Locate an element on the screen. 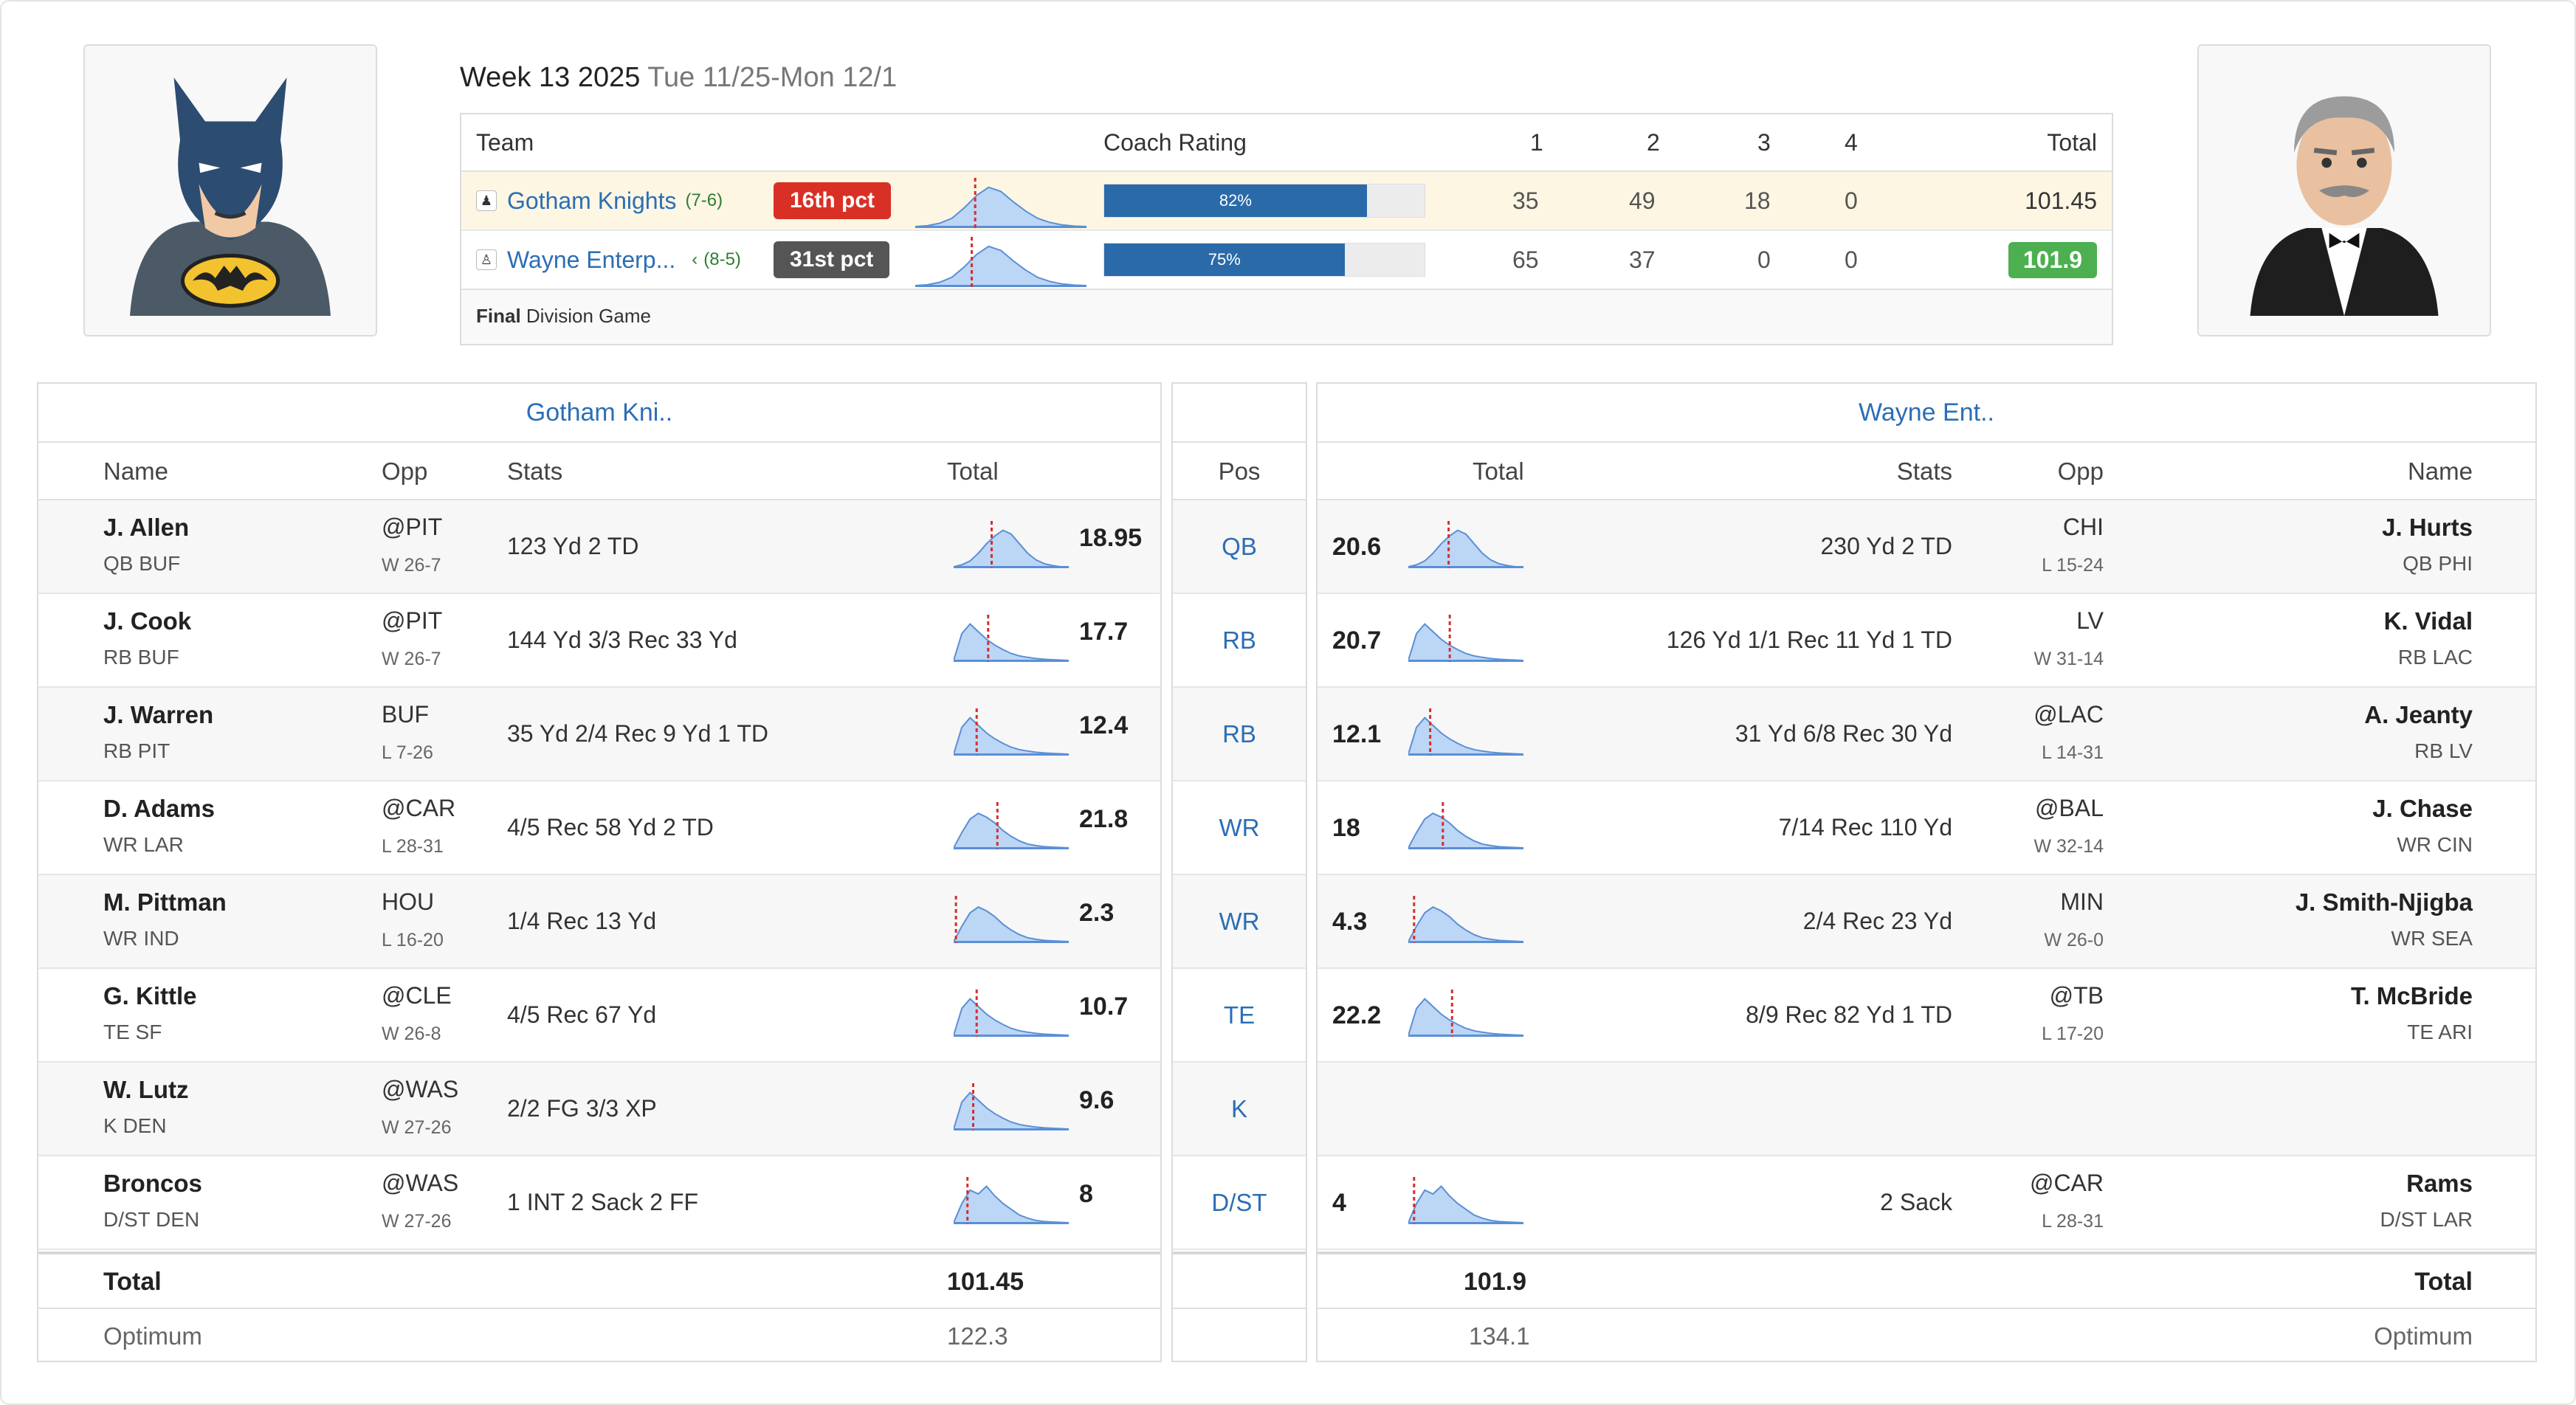  player-name: J. Allen is located at coordinates (146, 527).